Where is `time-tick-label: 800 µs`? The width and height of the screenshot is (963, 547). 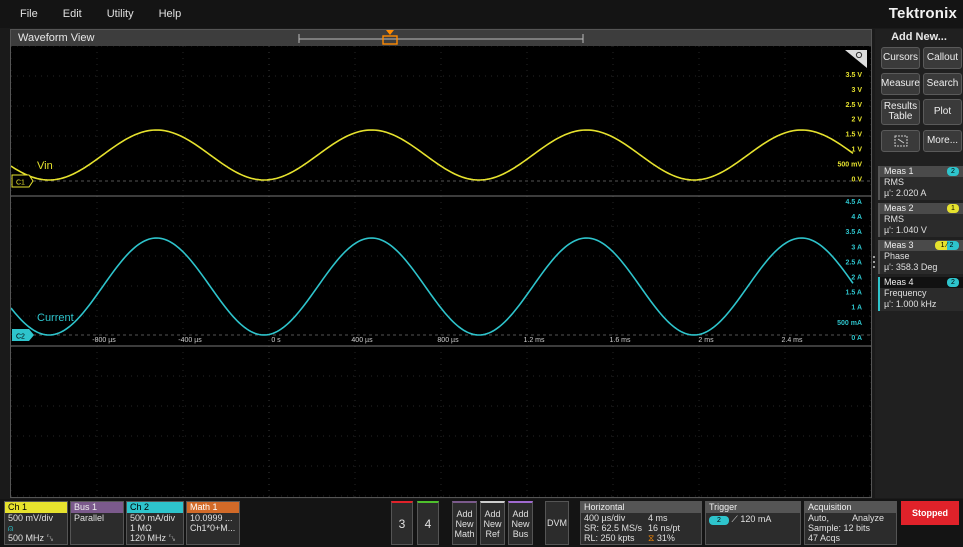 time-tick-label: 800 µs is located at coordinates (448, 340).